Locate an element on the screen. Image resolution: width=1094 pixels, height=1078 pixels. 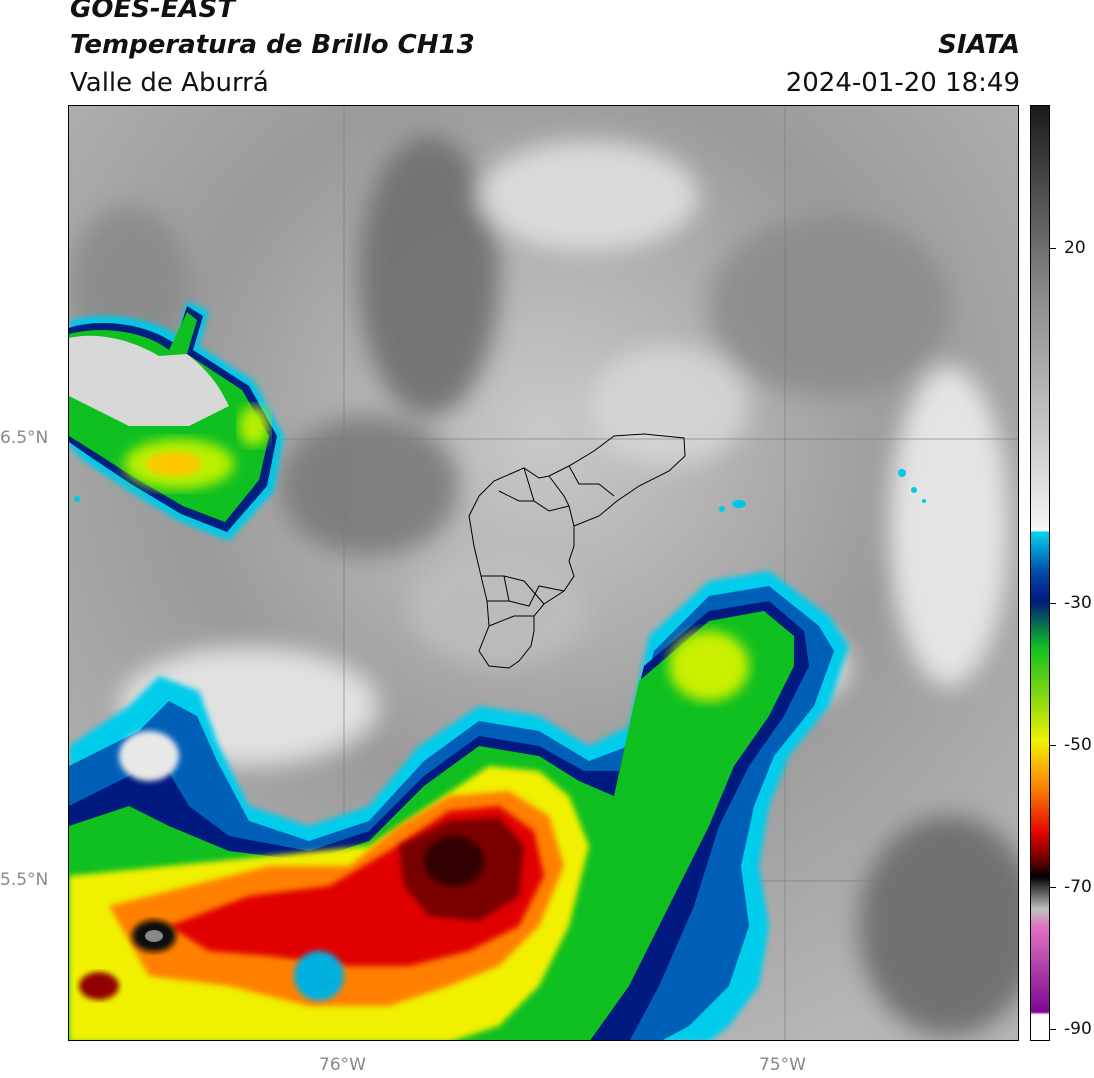
latitude-label-north: 6.5°N is located at coordinates (24, 438).